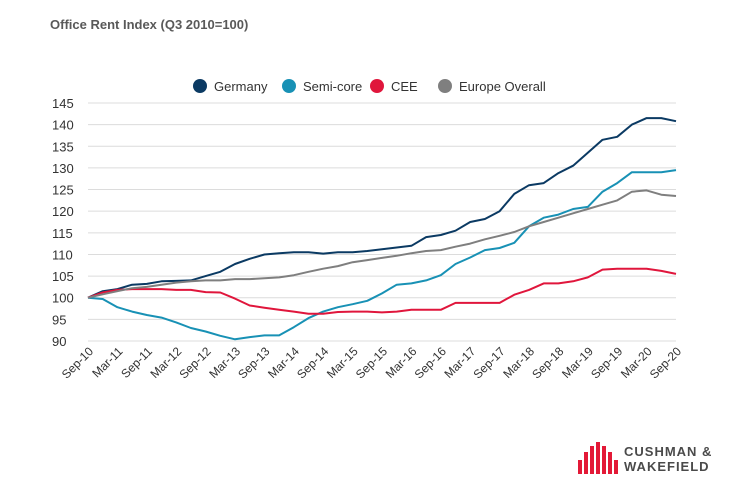 Image resolution: width=747 pixels, height=488 pixels. Describe the element at coordinates (59, 319) in the screenshot. I see `y-tick-label: 95` at that location.